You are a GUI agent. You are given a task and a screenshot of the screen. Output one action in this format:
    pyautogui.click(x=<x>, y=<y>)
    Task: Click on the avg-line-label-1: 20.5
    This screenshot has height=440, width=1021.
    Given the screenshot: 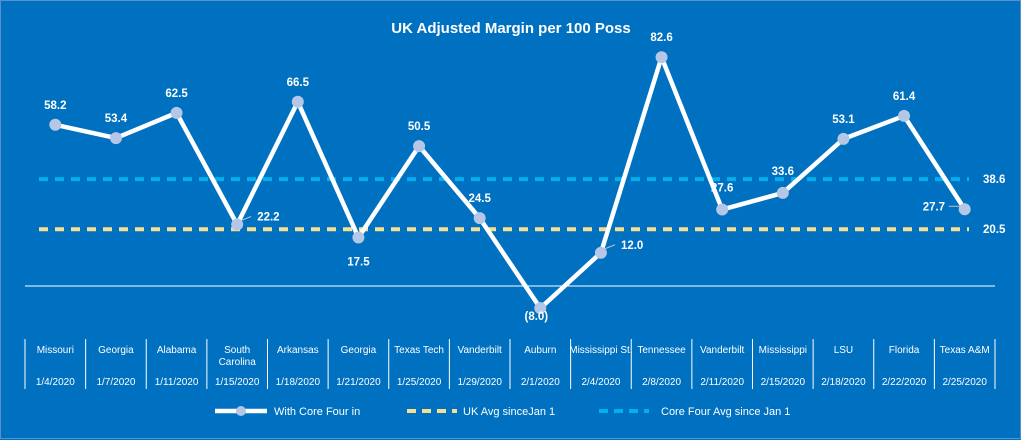 What is the action you would take?
    pyautogui.click(x=994, y=230)
    